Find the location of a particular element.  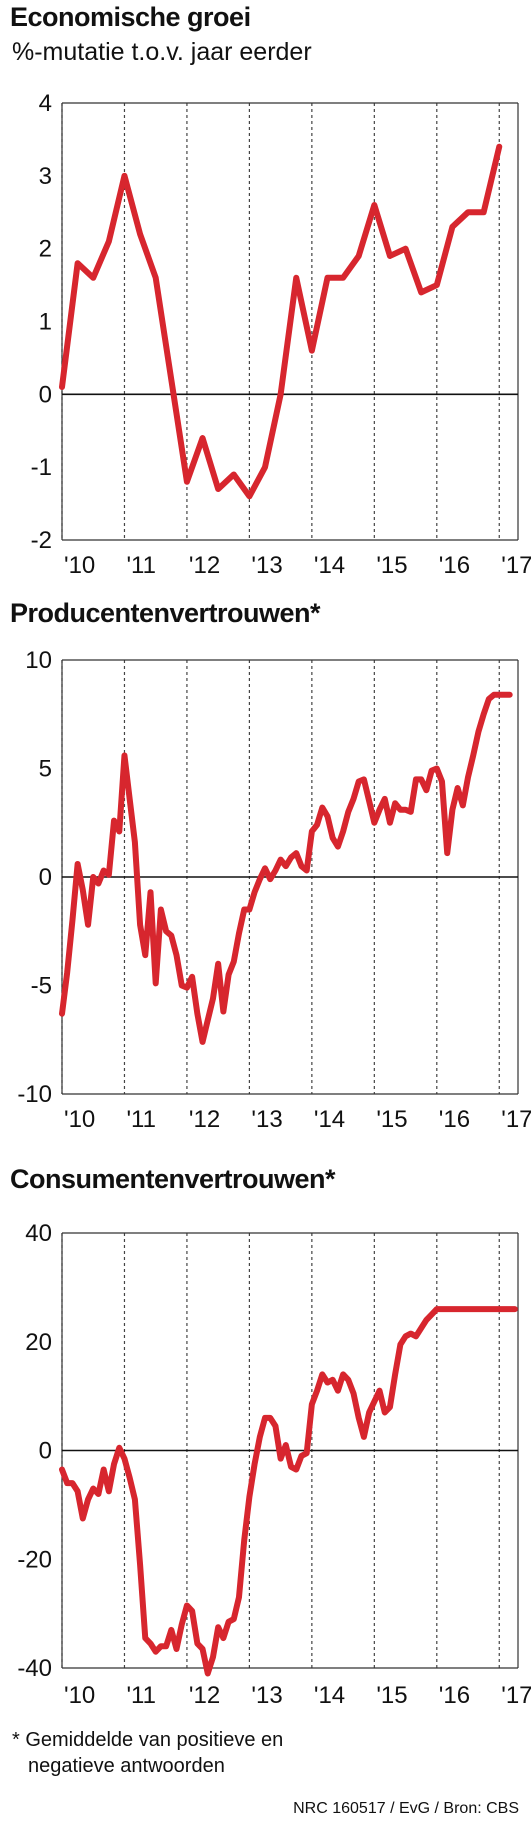

y-tick-label: -5 is located at coordinates (41, 986).